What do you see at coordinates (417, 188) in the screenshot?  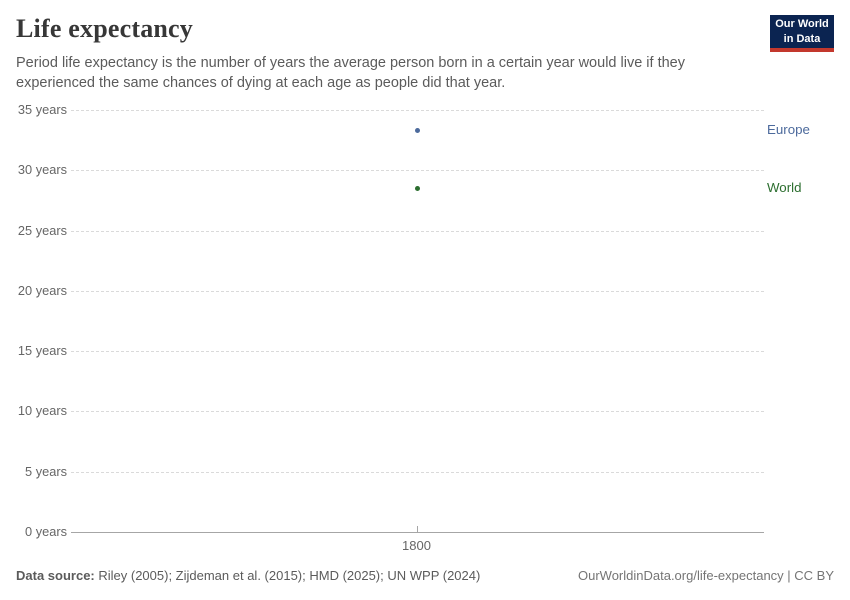 I see `data-point-world` at bounding box center [417, 188].